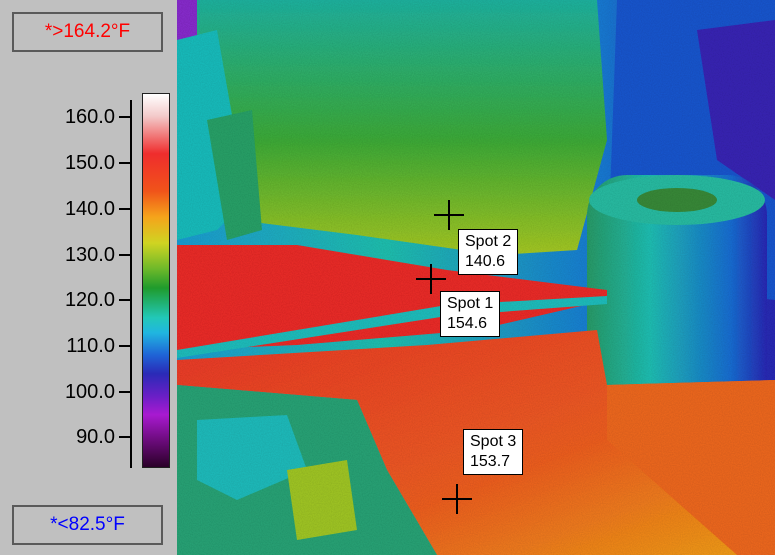 The width and height of the screenshot is (775, 555). Describe the element at coordinates (470, 314) in the screenshot. I see `spot-1-label: Spot 1 154.6` at that location.